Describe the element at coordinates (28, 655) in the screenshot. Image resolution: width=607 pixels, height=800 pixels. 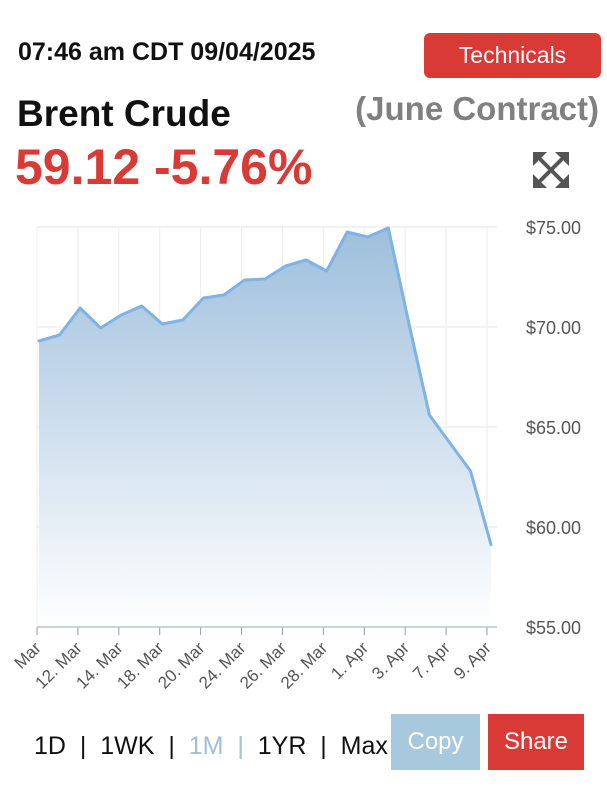
I see `x-tick-label: Mar` at that location.